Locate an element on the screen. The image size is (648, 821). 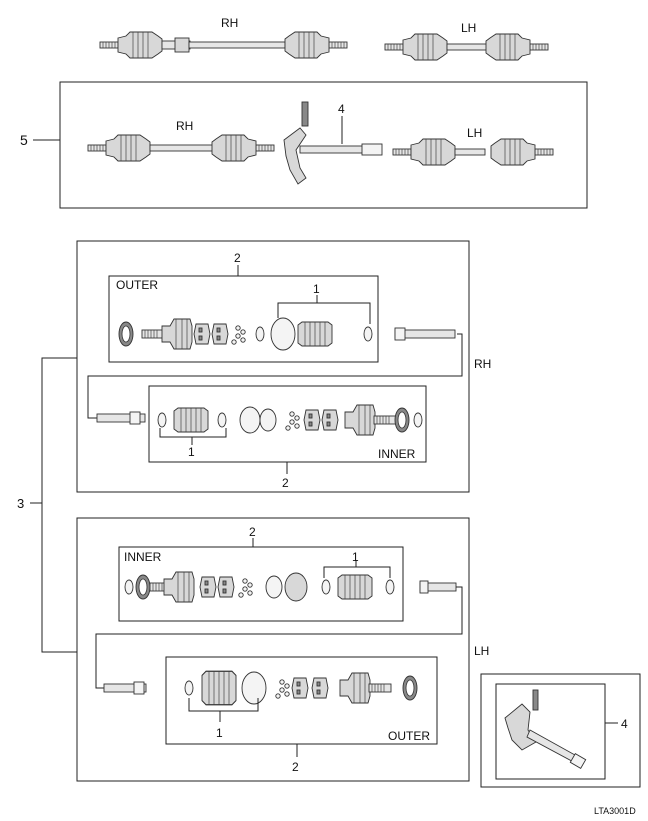
outer-label-lh: OUTER is located at coordinates (409, 736).